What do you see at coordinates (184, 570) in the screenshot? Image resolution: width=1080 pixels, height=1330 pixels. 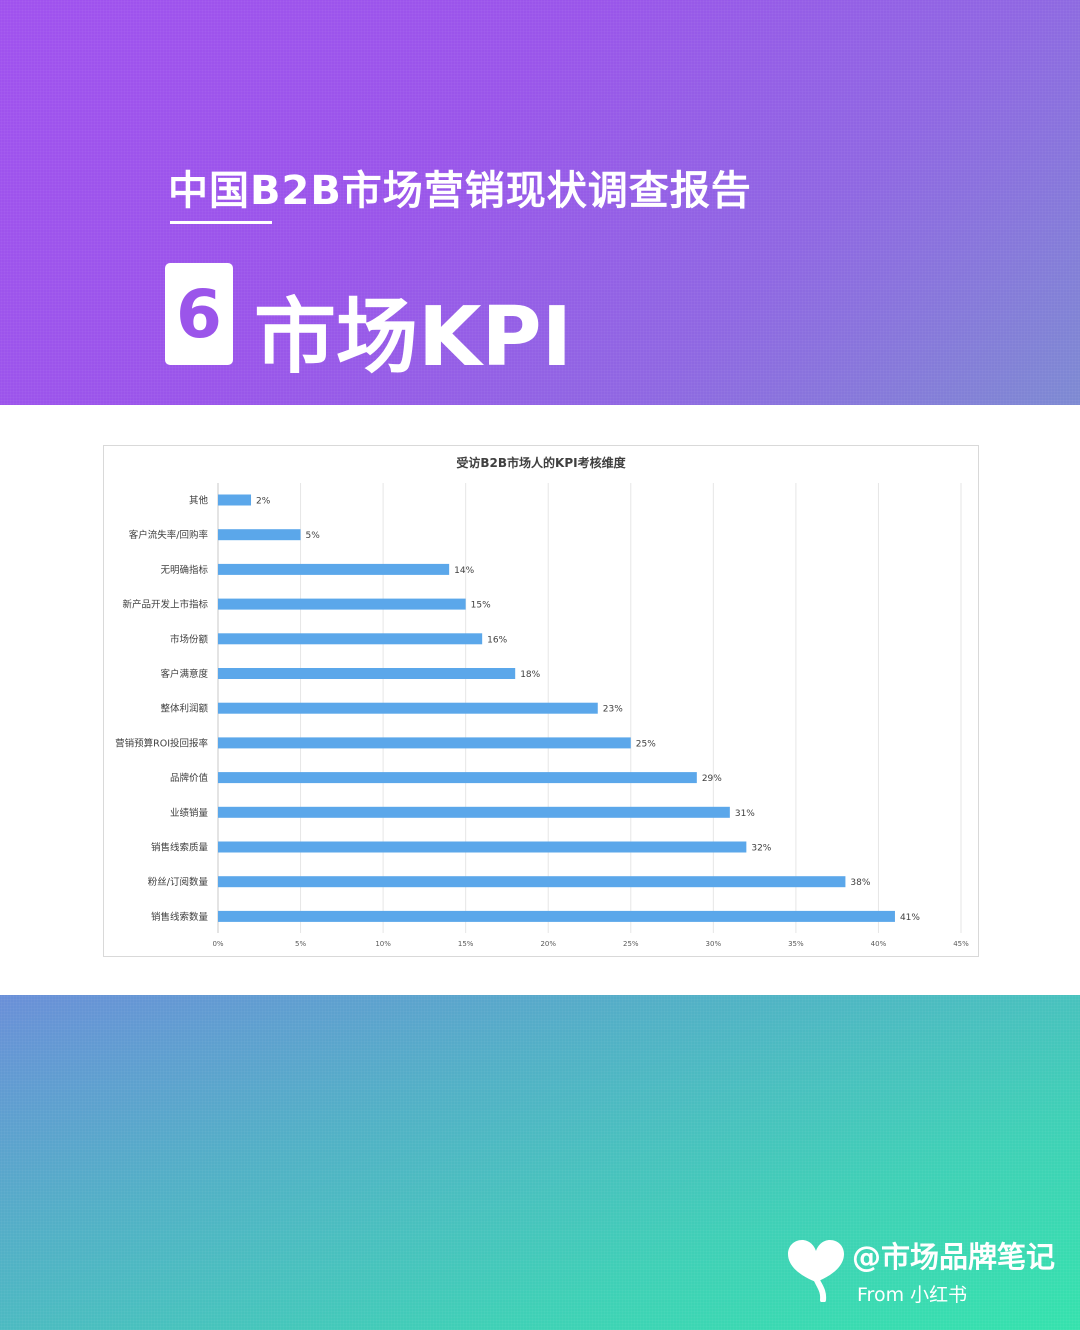 I see `category-label: 无明确指标` at bounding box center [184, 570].